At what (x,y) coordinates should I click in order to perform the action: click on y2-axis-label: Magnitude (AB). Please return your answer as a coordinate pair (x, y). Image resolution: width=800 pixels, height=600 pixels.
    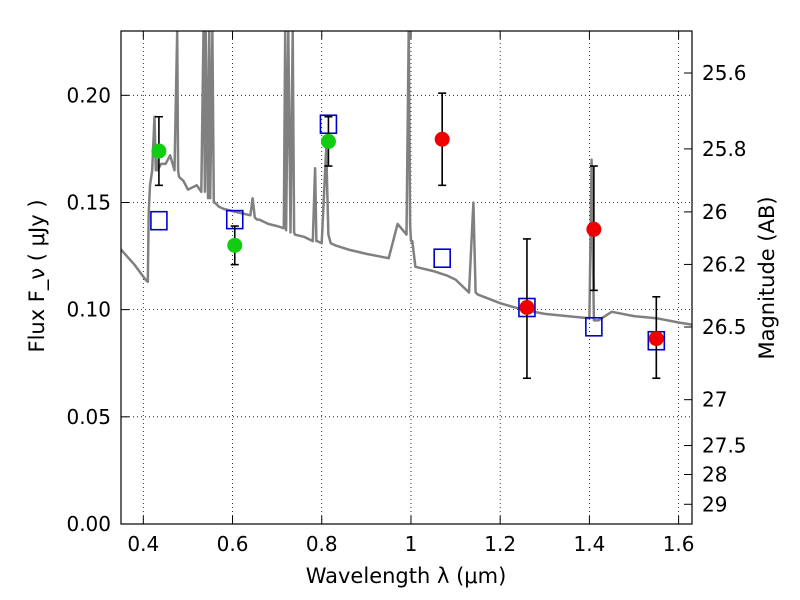
    Looking at the image, I should click on (767, 277).